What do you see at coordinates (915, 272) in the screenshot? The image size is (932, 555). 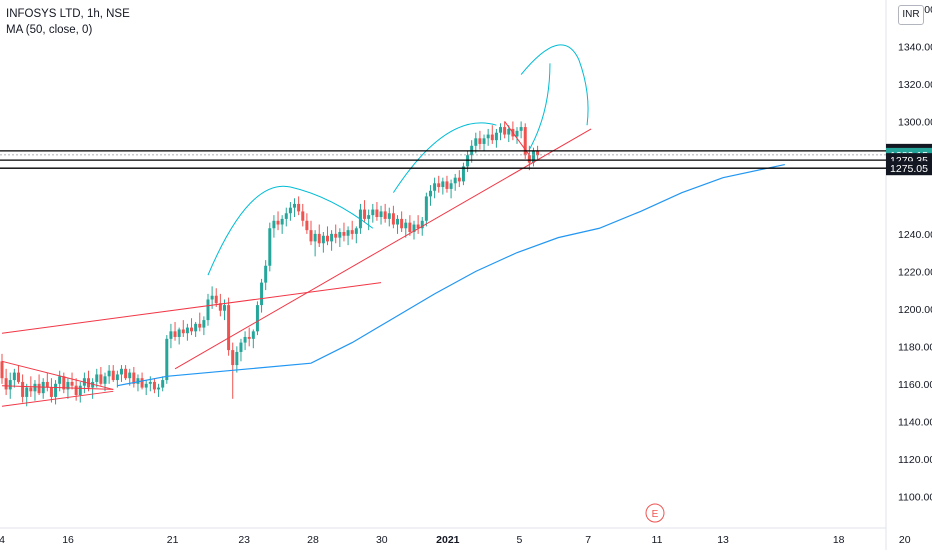 I see `y-tick-label: 1220.00` at bounding box center [915, 272].